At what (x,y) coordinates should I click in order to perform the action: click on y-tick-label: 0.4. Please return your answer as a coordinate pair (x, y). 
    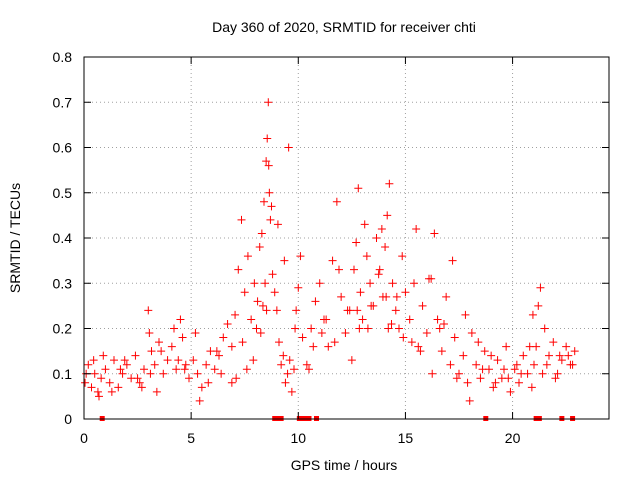
    Looking at the image, I should click on (63, 238).